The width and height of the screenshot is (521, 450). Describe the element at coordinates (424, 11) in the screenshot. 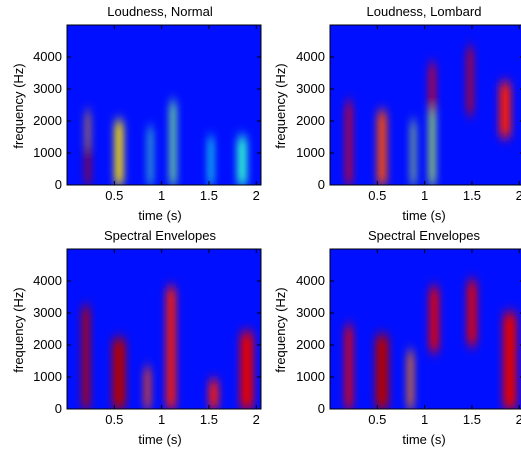

I see `chart-title: Loudness, Lombard` at that location.